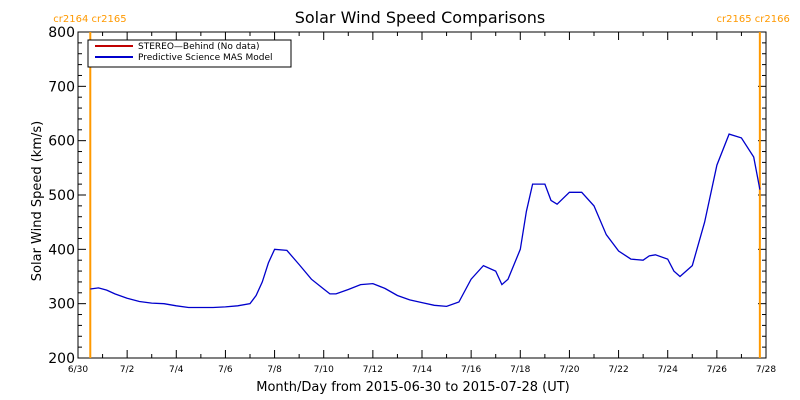 The height and width of the screenshot is (400, 800). I want to click on carrington-label: cr2164 cr2165, so click(89, 19).